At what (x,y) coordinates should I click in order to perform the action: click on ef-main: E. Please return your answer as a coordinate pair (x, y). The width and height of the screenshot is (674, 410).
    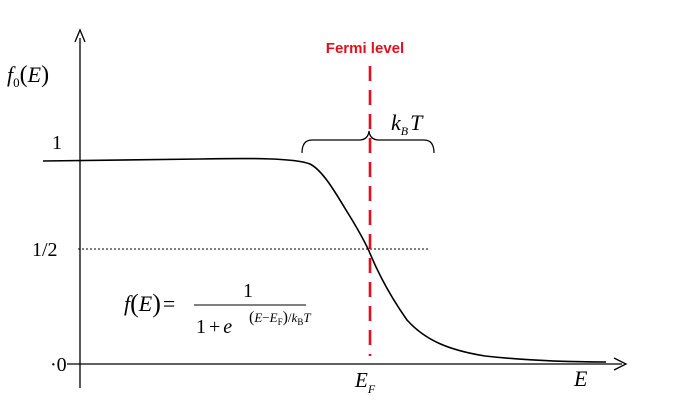
    Looking at the image, I should click on (361, 380).